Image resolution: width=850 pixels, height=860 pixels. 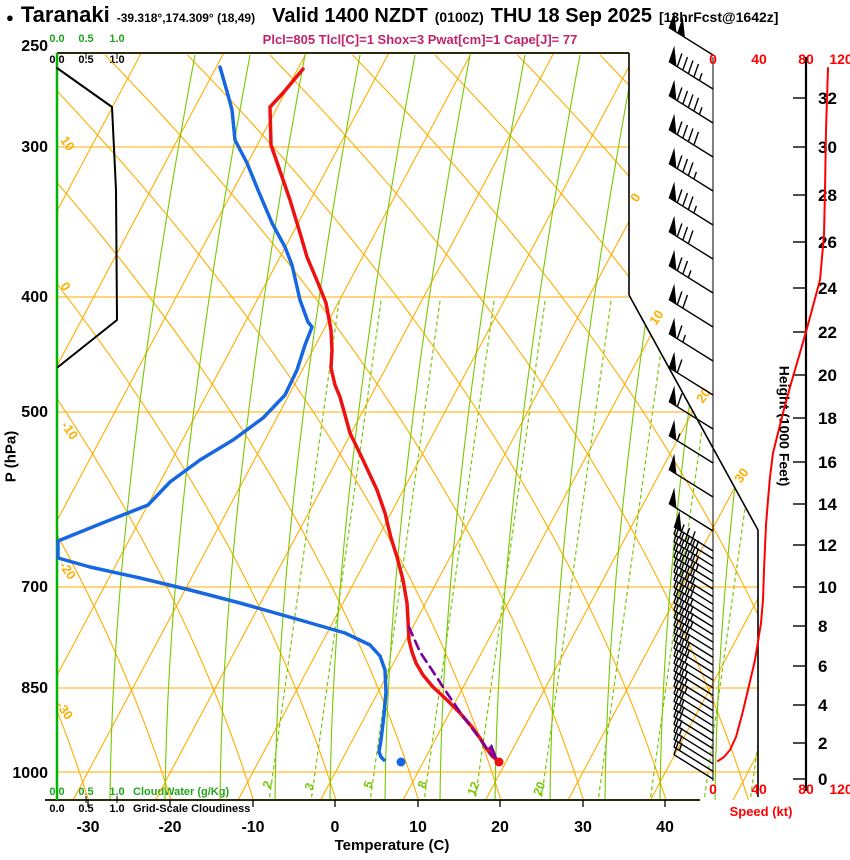 I want to click on cloud-scale-value: 0.0, so click(x=57, y=809).